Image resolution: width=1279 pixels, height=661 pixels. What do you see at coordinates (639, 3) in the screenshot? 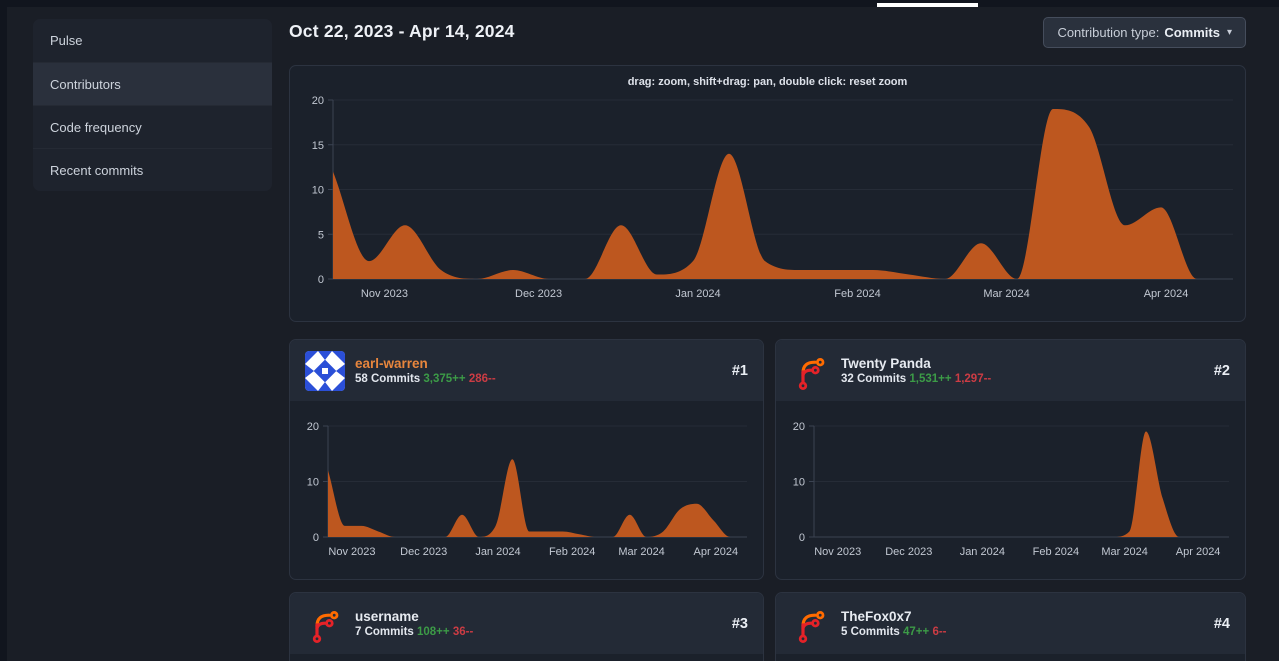
I see `top-navbar-edge` at bounding box center [639, 3].